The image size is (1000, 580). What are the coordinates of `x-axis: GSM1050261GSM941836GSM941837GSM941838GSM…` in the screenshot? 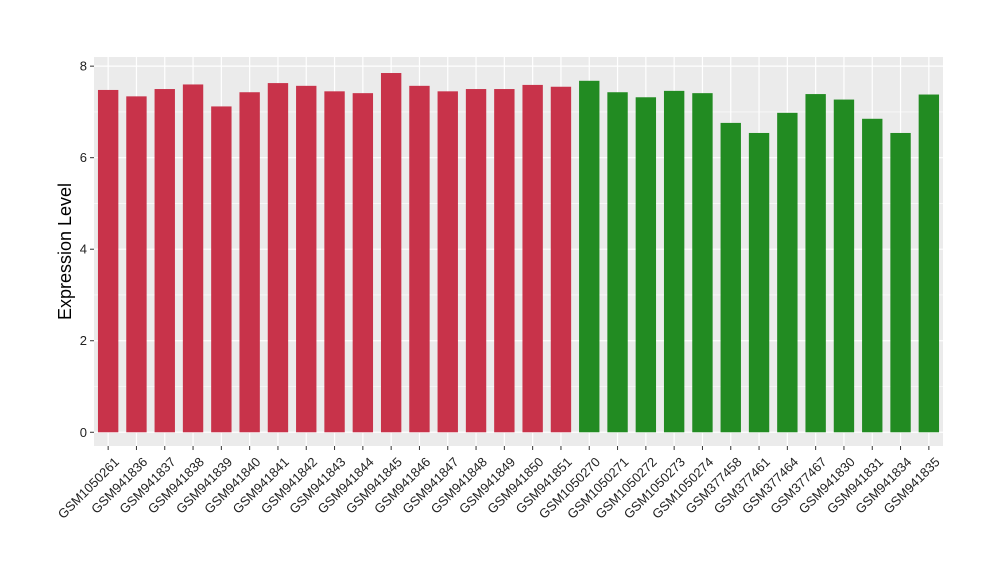 It's located at (499, 484).